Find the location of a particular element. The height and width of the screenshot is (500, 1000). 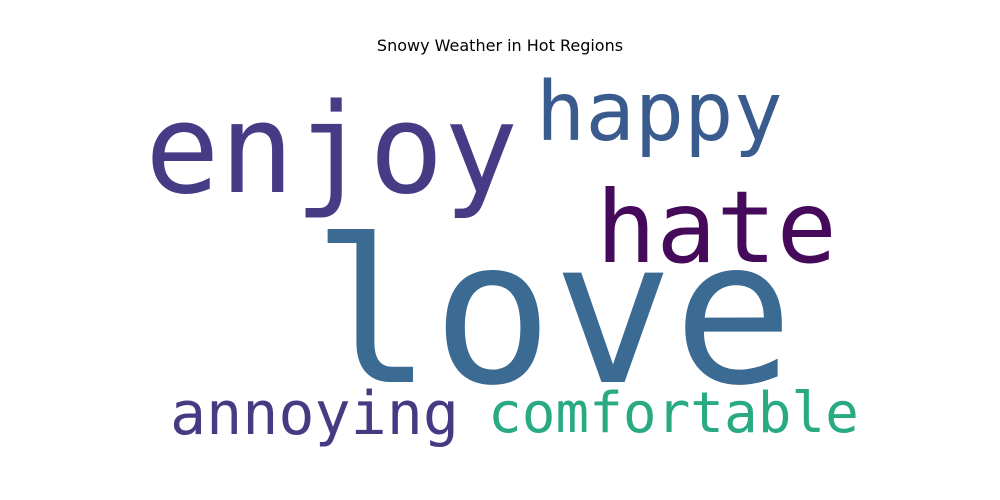

word-enjoy: enjoy is located at coordinates (332, 150).